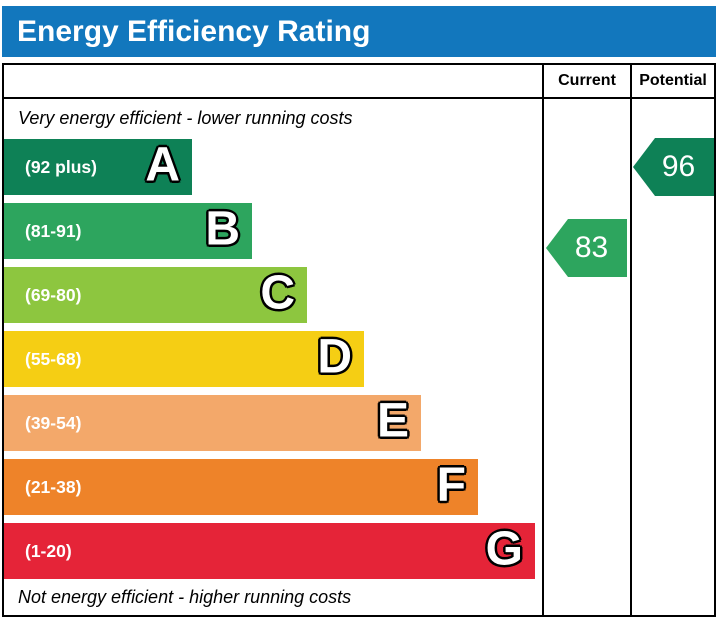 The height and width of the screenshot is (619, 718). What do you see at coordinates (53, 422) in the screenshot?
I see `band-range-label: (39-54)` at bounding box center [53, 422].